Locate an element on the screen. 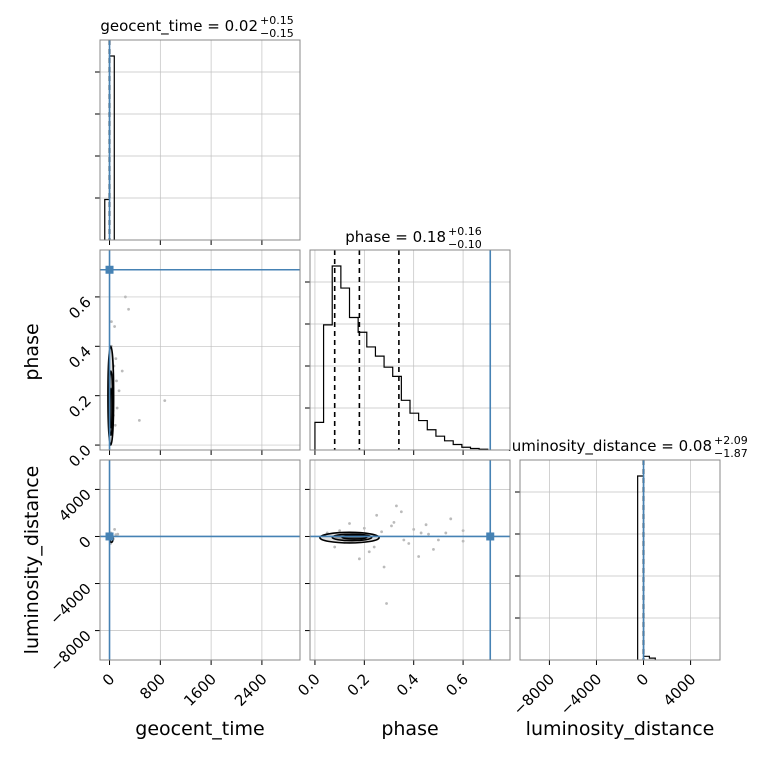 This screenshot has height=760, width=760. y-tick-label-luminosity-distance: −4000 is located at coordinates (70, 604).